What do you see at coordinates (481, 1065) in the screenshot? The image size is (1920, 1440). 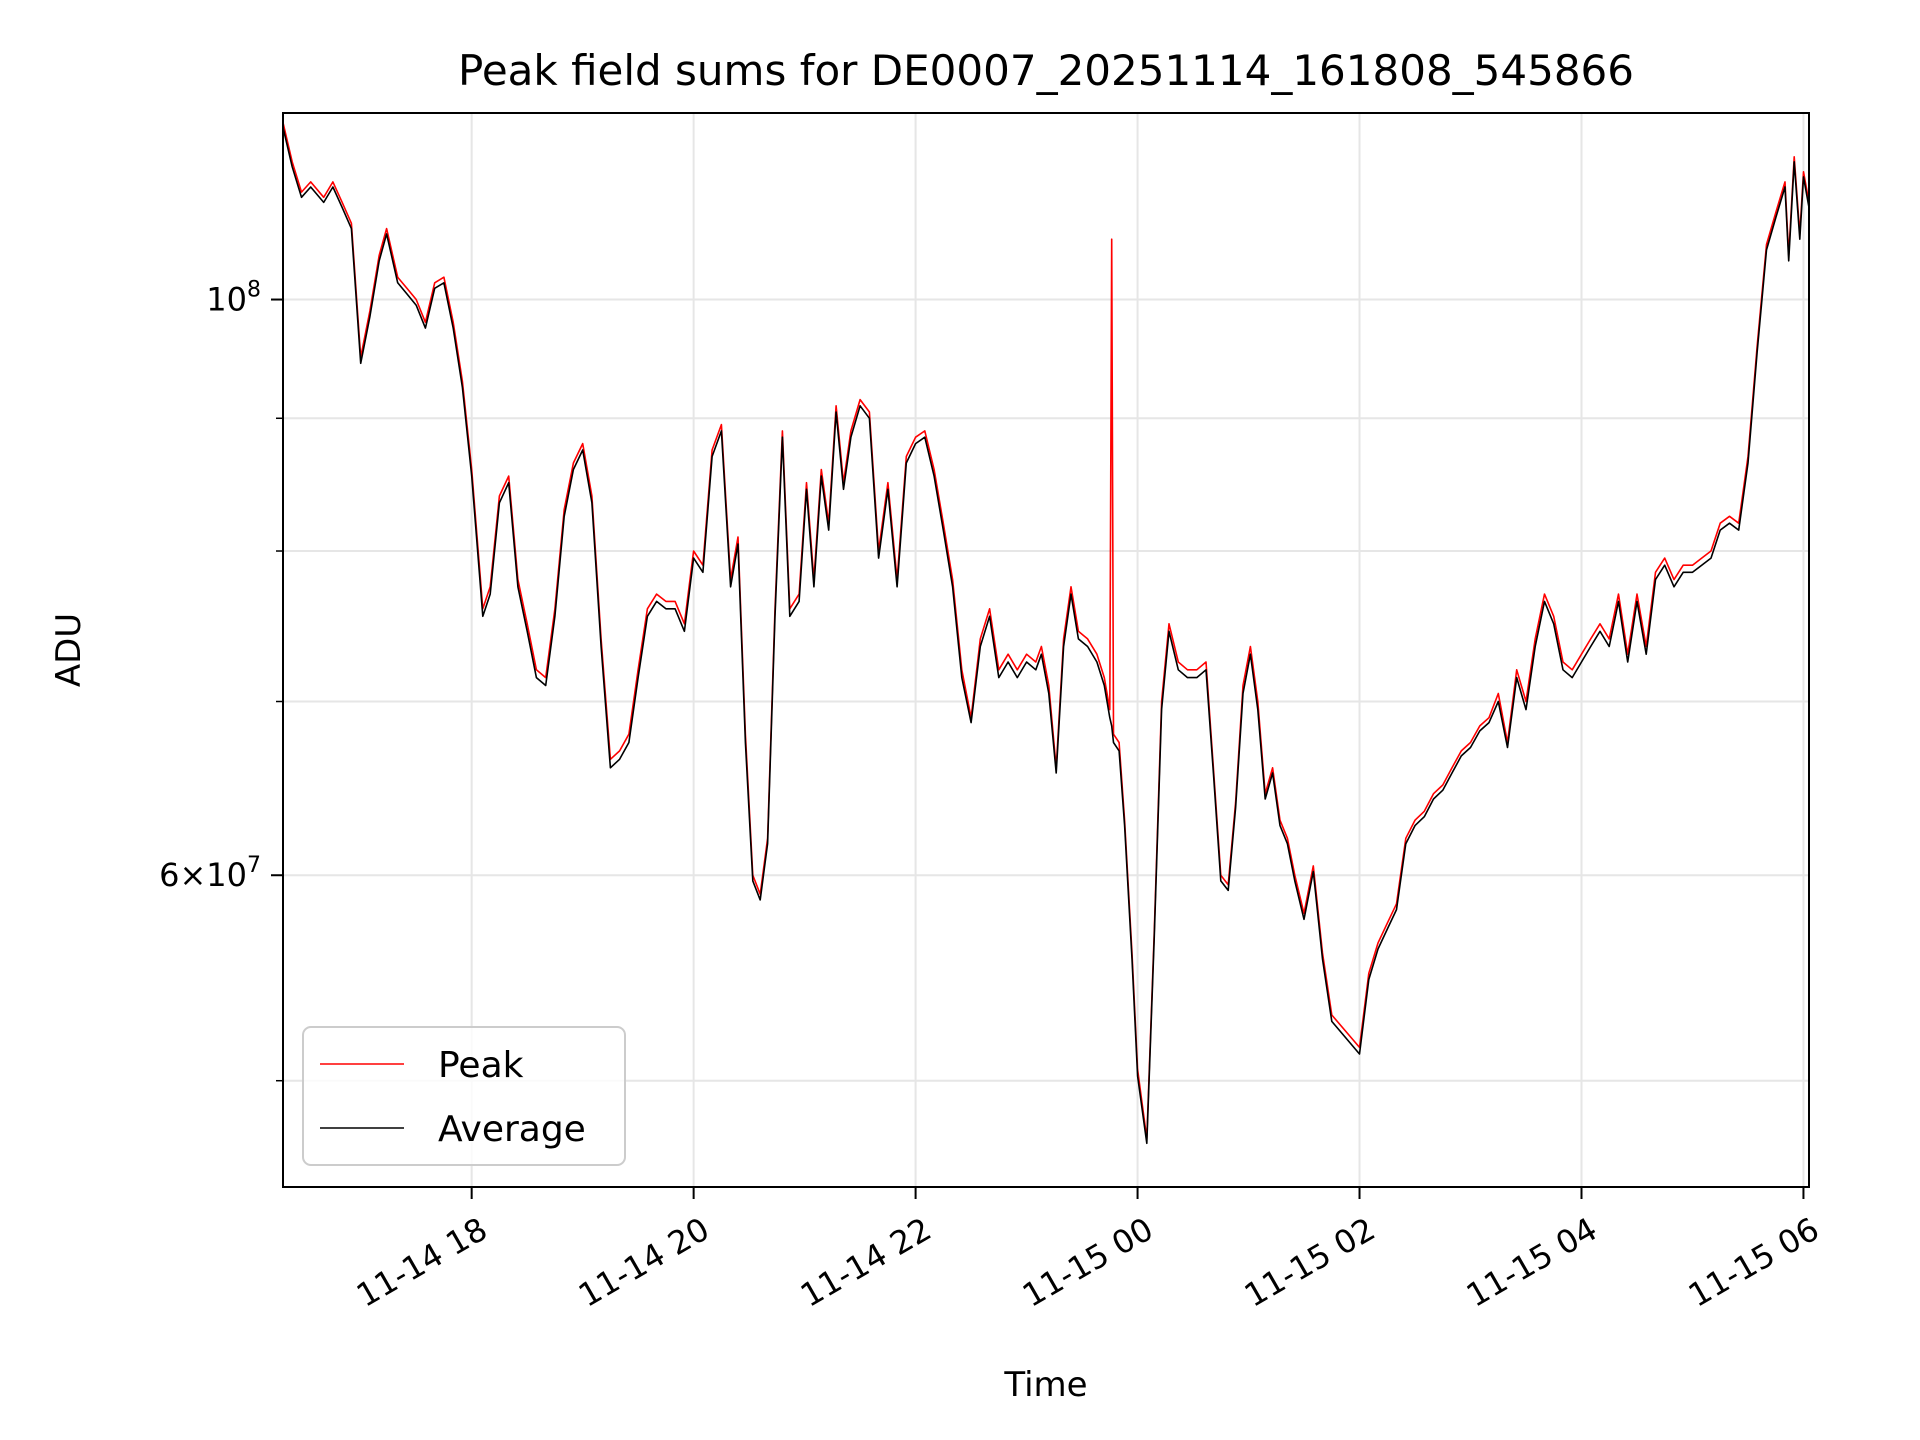 I see `legend-label-peak: Peak` at bounding box center [481, 1065].